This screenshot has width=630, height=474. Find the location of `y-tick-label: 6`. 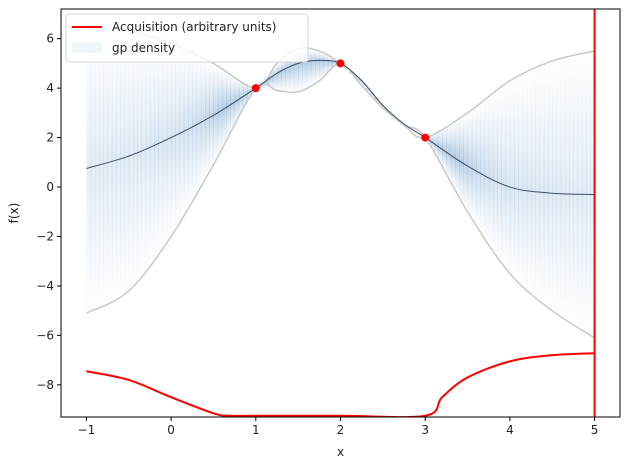

y-tick-label: 6 is located at coordinates (50, 39).